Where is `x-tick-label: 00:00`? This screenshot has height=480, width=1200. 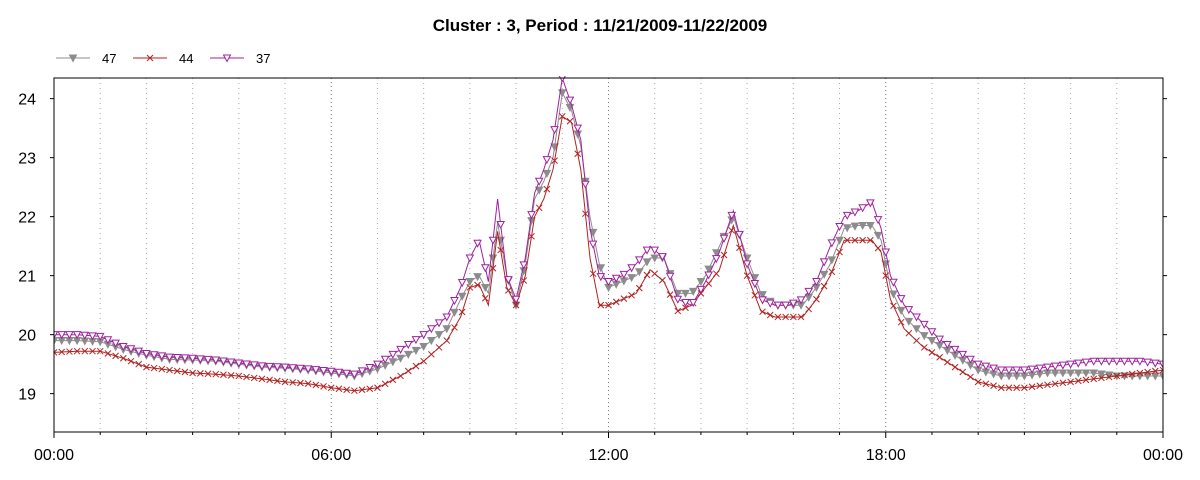 x-tick-label: 00:00 is located at coordinates (1163, 455).